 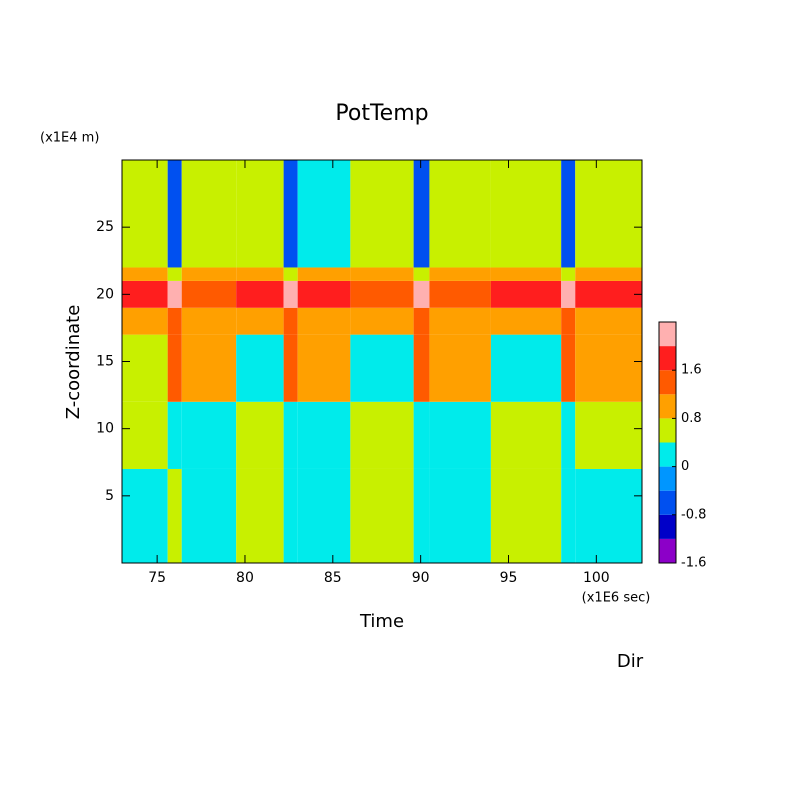 What do you see at coordinates (630, 661) in the screenshot?
I see `extra-label: Dir` at bounding box center [630, 661].